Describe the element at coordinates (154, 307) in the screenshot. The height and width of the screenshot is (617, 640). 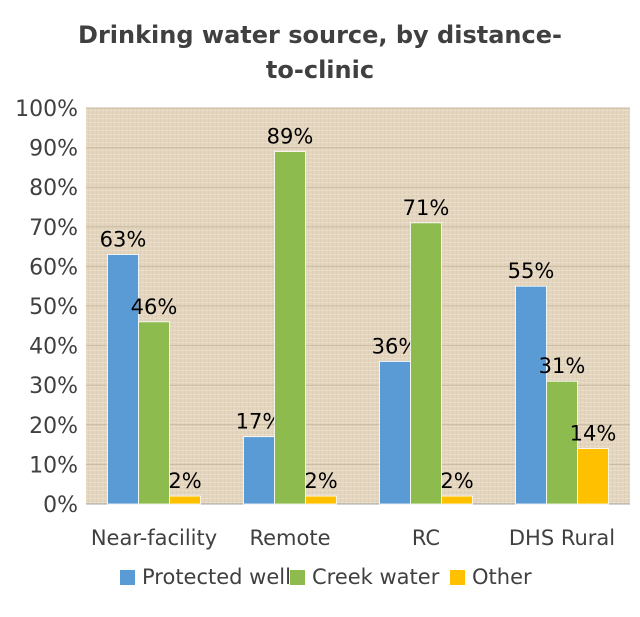
I see `data-label: 46%` at that location.